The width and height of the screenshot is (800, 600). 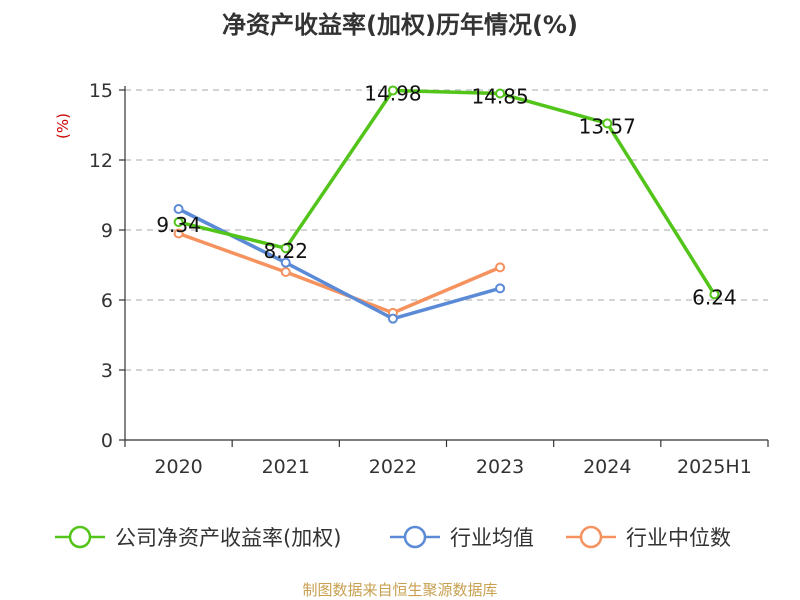 I want to click on x-tick-label-5: 2025H1, so click(x=714, y=467).